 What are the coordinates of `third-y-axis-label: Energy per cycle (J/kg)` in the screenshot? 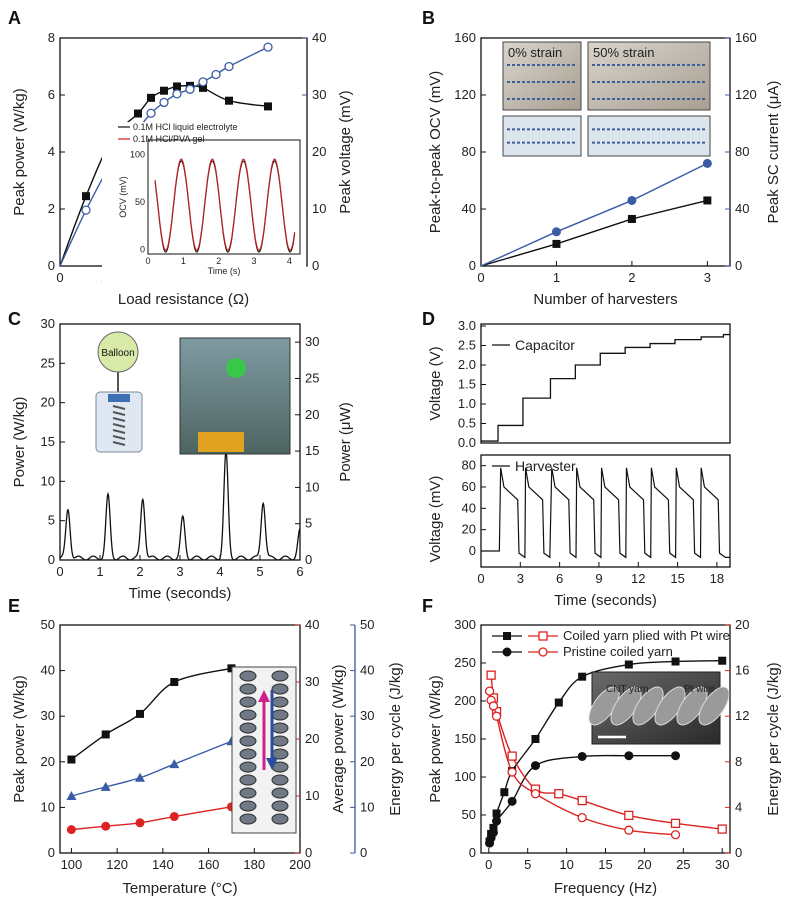 It's located at (395, 738).